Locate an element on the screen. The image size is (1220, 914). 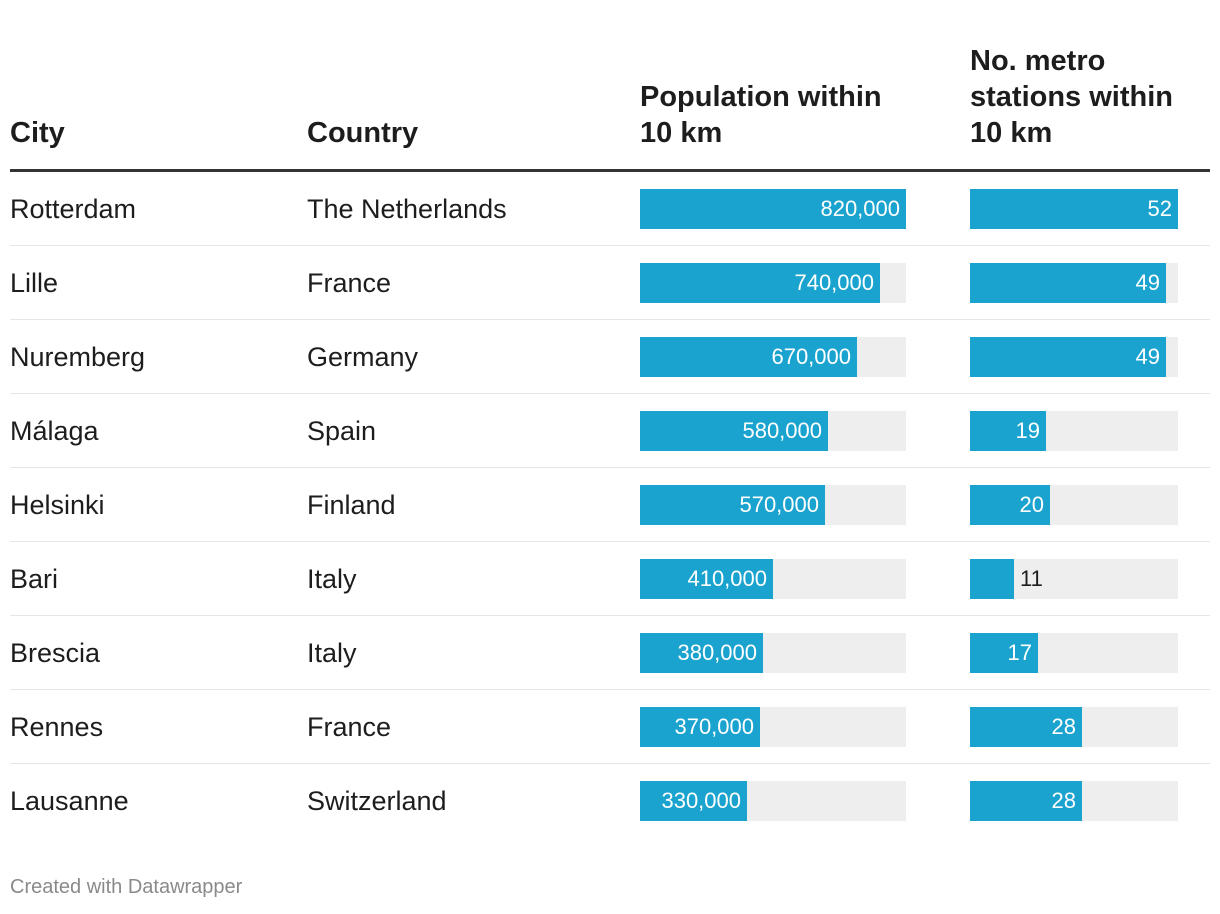
population-bar-track: 380,000 is located at coordinates (773, 653).